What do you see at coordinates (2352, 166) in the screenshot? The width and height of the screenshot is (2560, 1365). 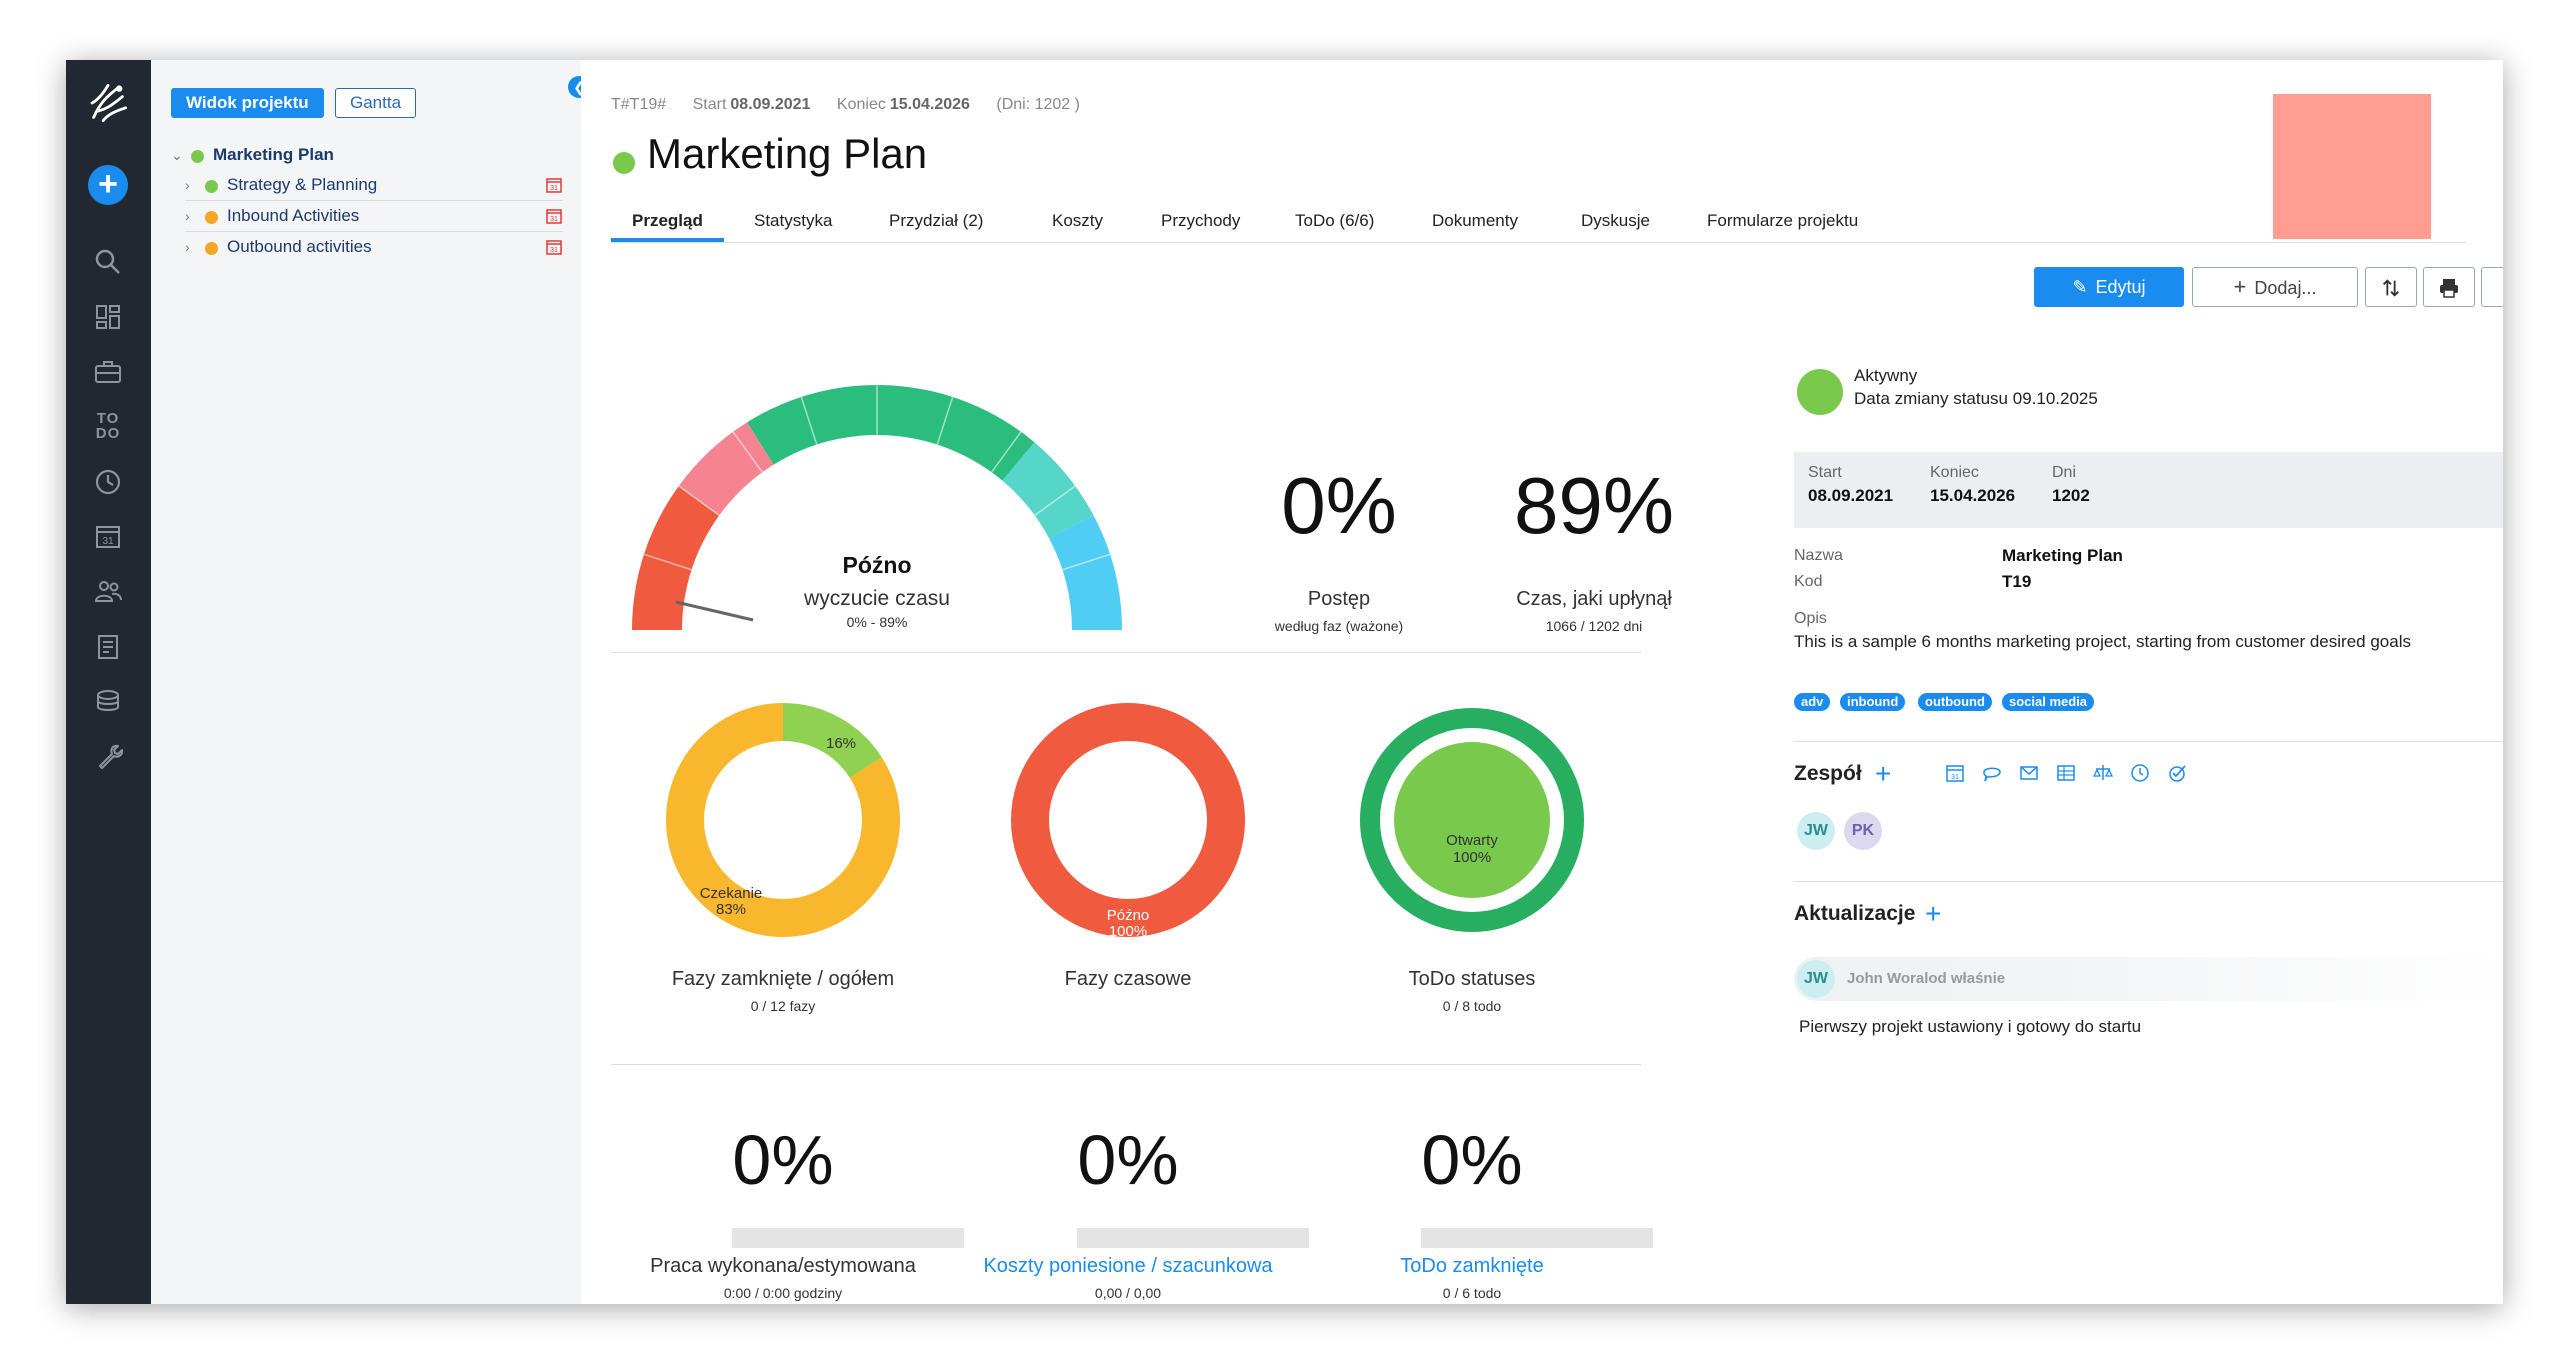 I see `project-image` at bounding box center [2352, 166].